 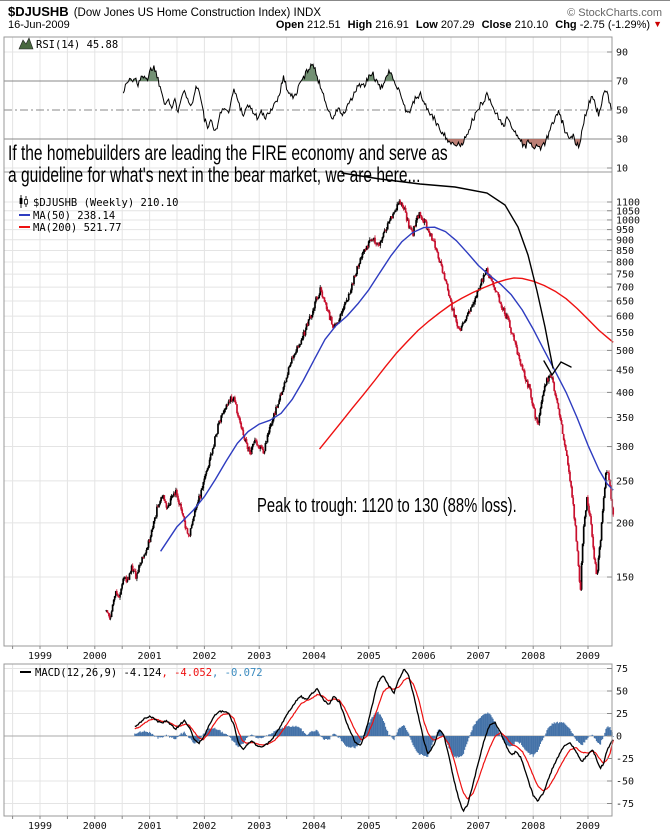 What do you see at coordinates (149, 673) in the screenshot?
I see `macd-legend-label: MACD(12,26,9) -4.124, -4.052, -0.072` at bounding box center [149, 673].